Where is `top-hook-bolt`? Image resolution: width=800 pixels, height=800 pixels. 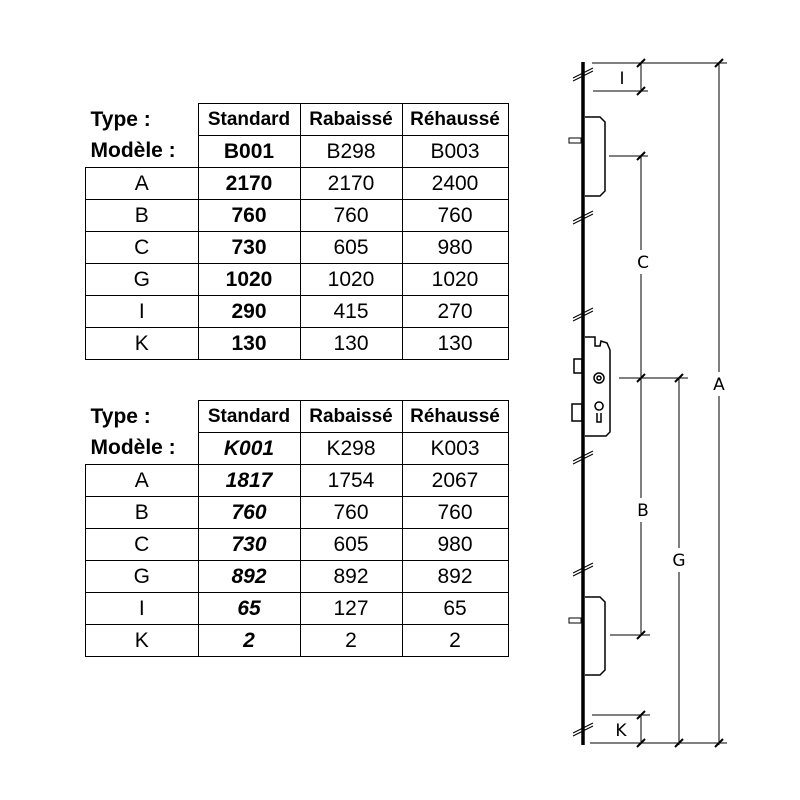
top-hook-bolt is located at coordinates (587, 156).